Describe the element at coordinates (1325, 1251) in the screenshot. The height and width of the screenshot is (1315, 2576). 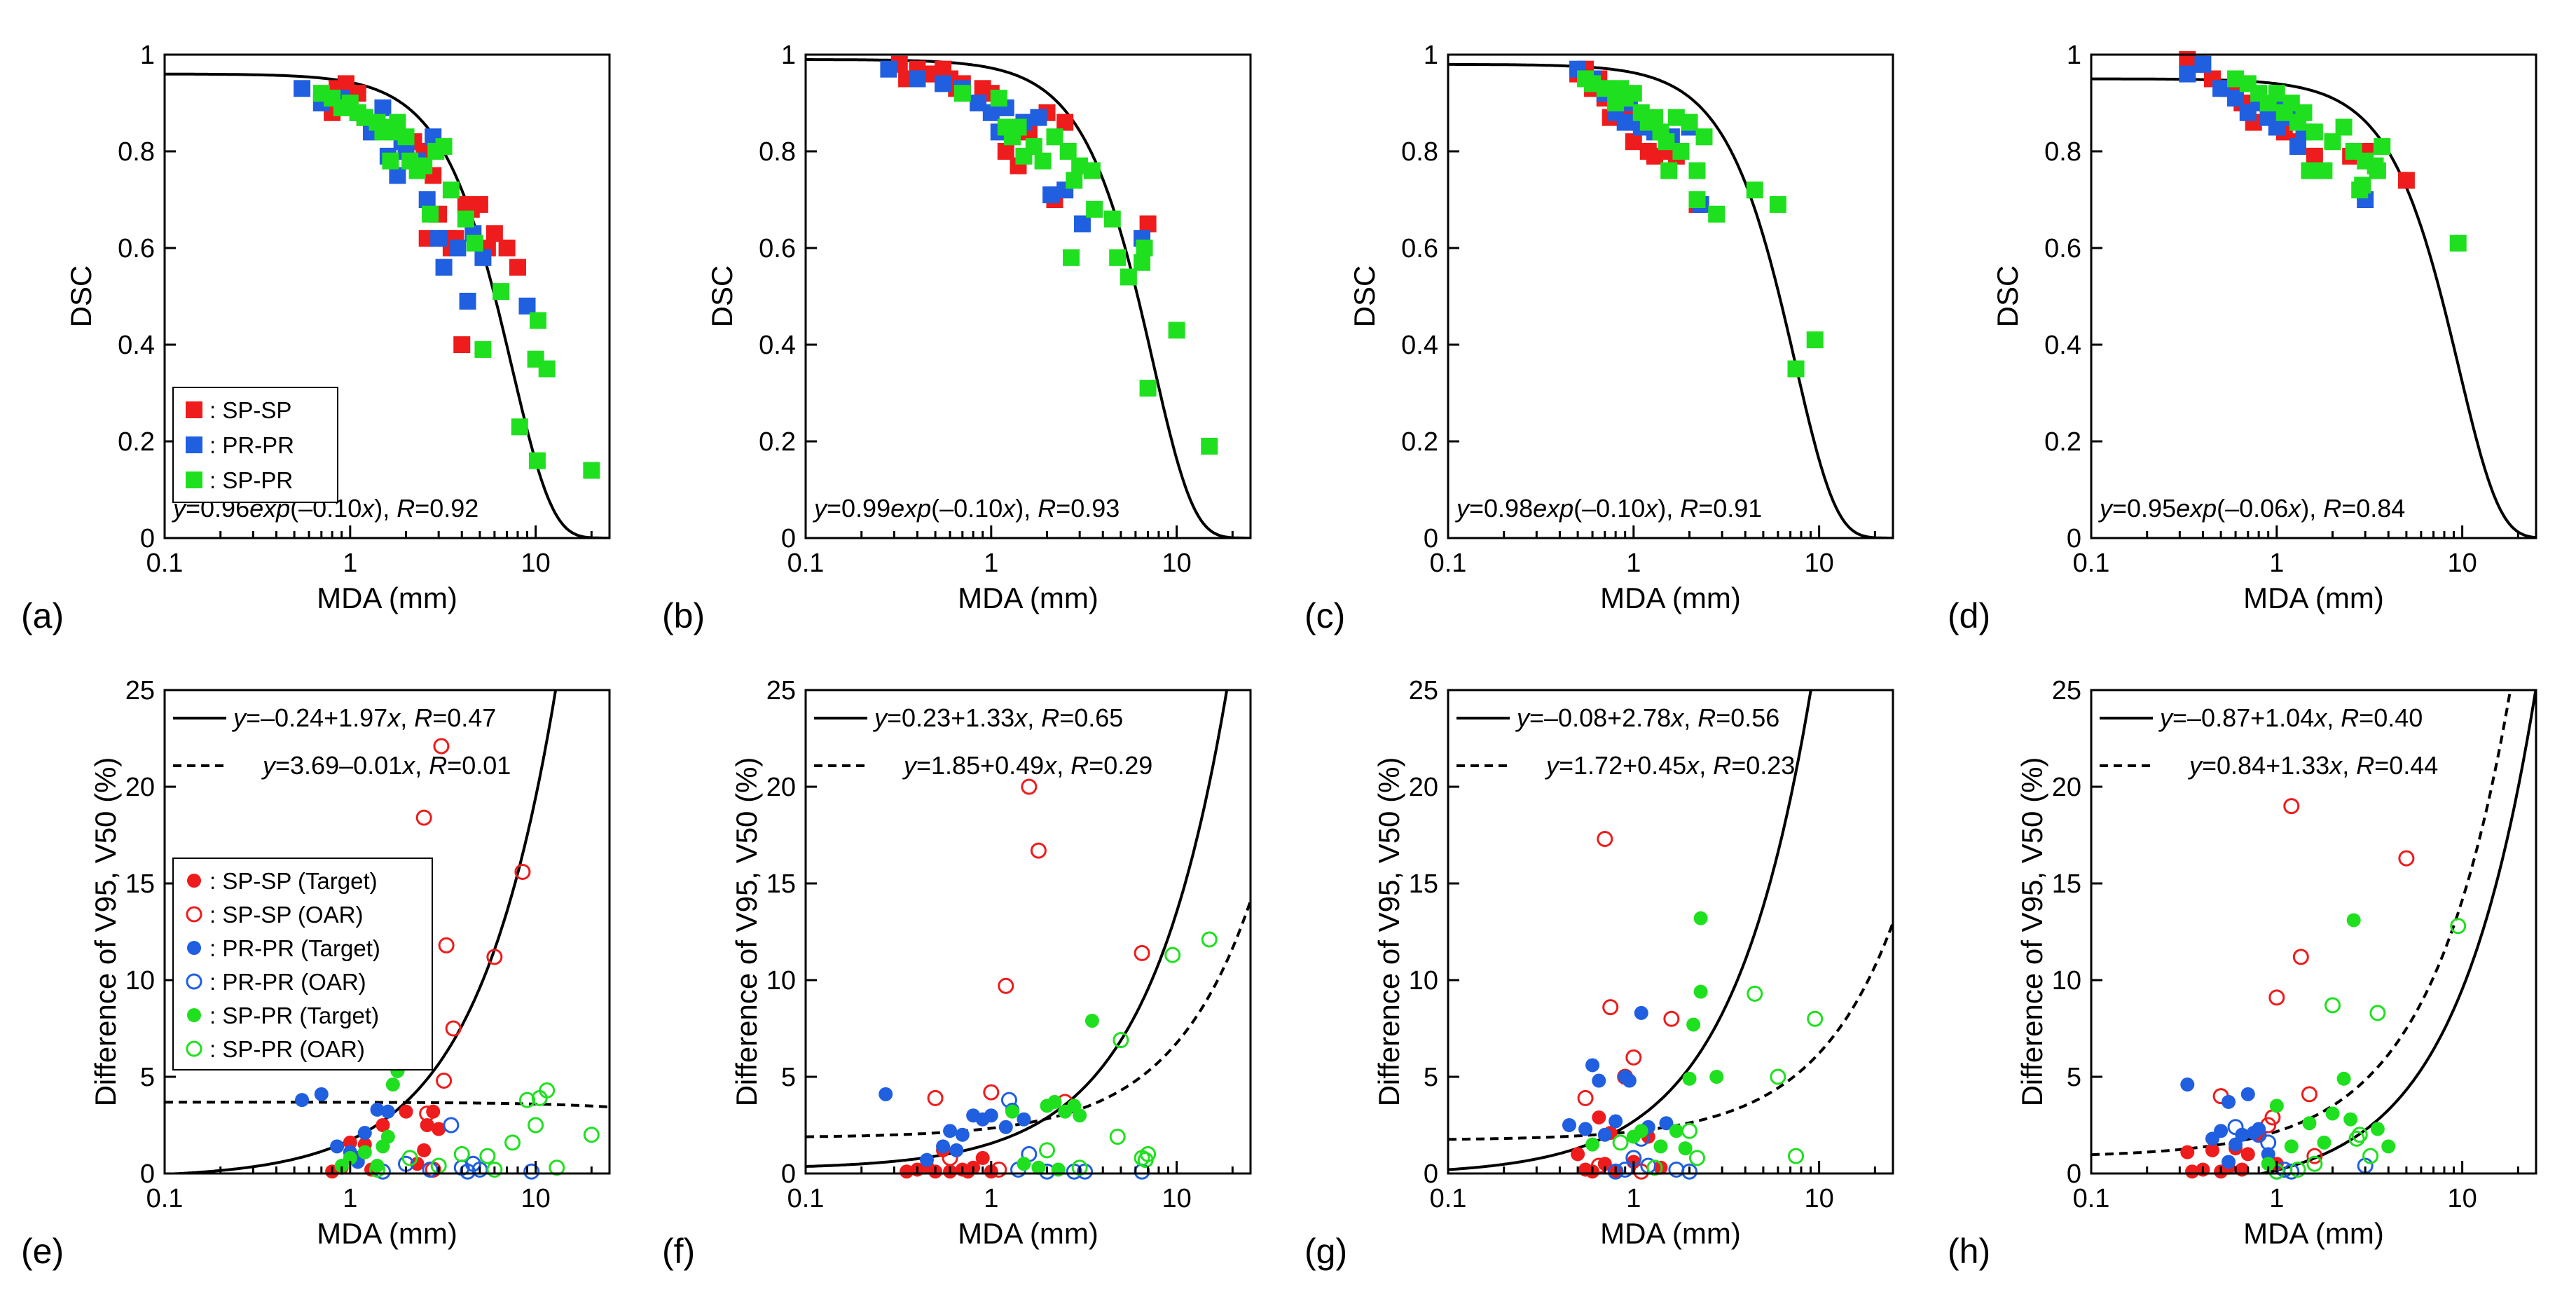
I see `panel-label: (g)` at that location.